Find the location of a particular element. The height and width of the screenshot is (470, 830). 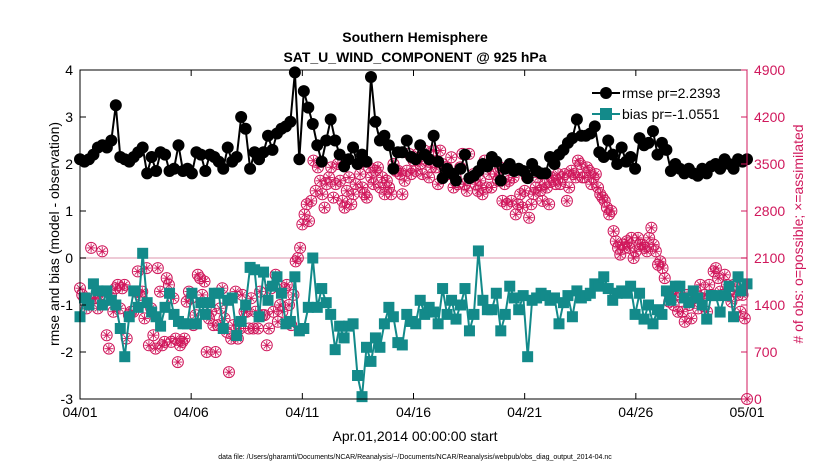

x-tick-label: 04/06 is located at coordinates (191, 412).